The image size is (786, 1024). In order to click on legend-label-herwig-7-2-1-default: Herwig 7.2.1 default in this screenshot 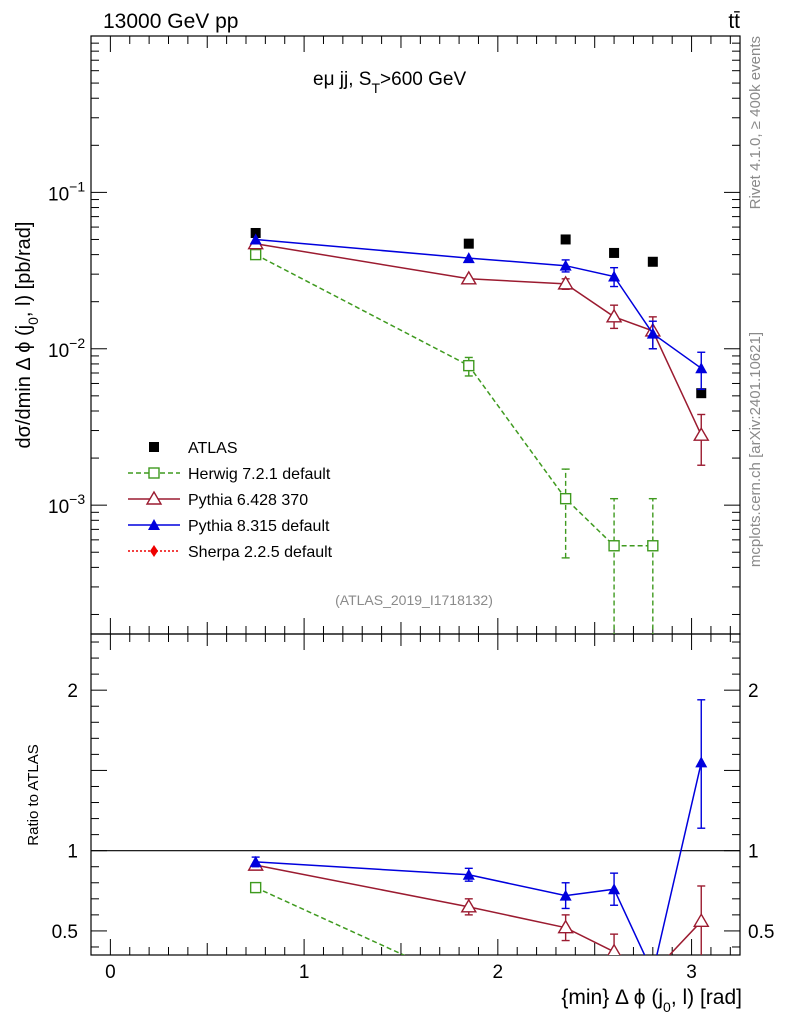, I will do `click(259, 474)`.